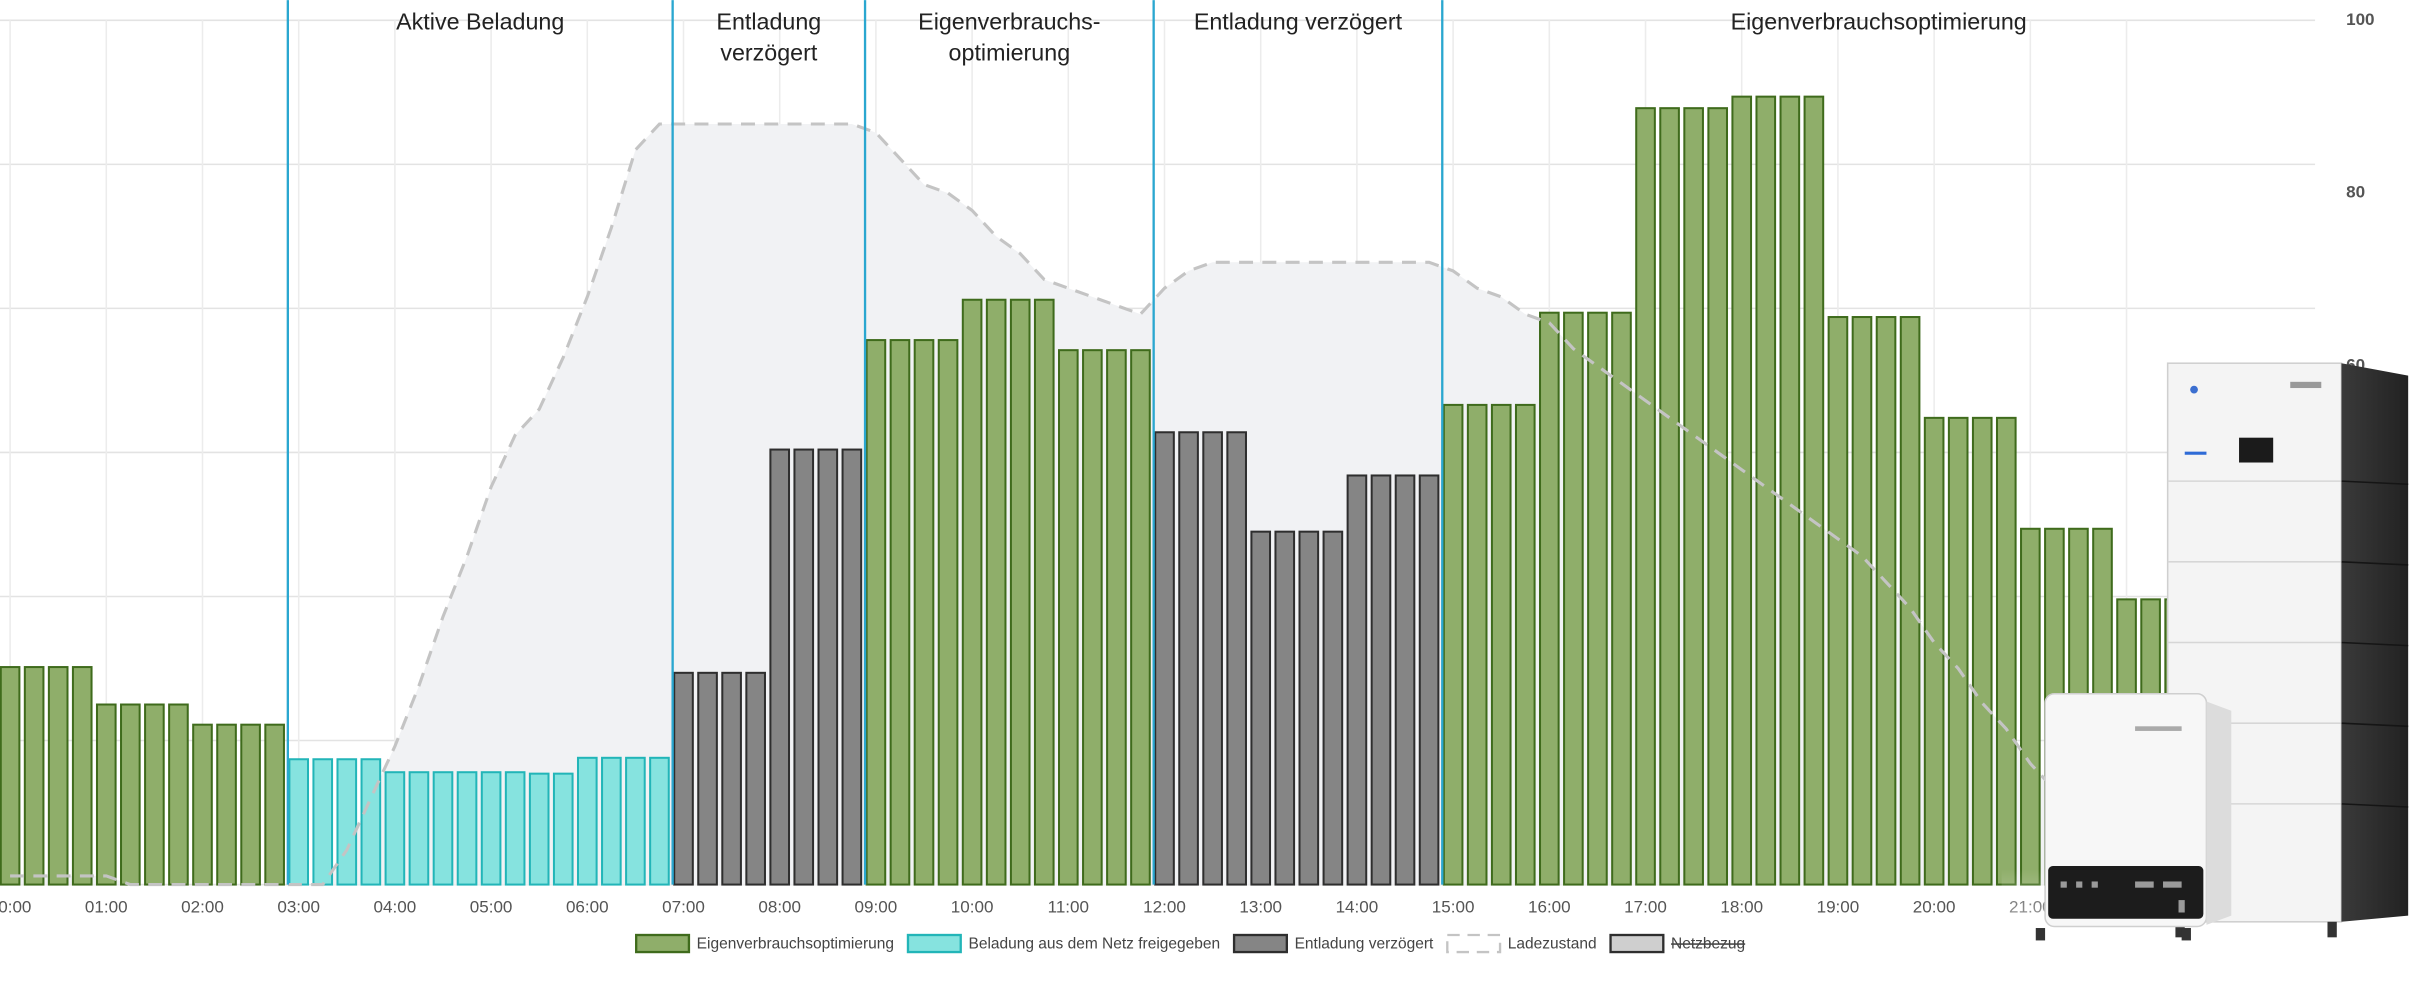 The width and height of the screenshot is (2433, 984). Describe the element at coordinates (1260, 906) in the screenshot. I see `x-tick-label: 13:00` at that location.